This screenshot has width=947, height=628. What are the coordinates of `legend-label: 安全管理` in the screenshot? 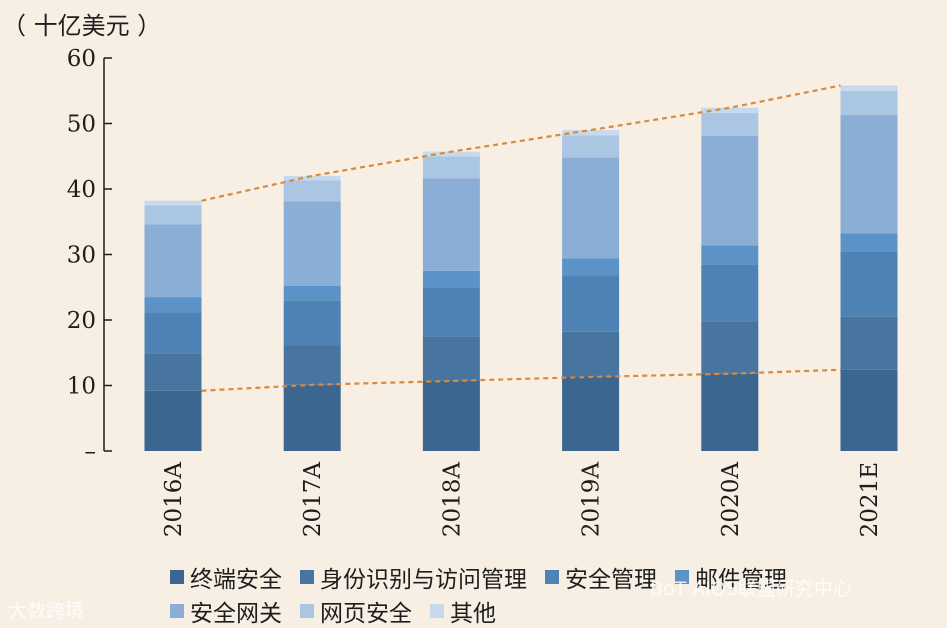 It's located at (611, 580).